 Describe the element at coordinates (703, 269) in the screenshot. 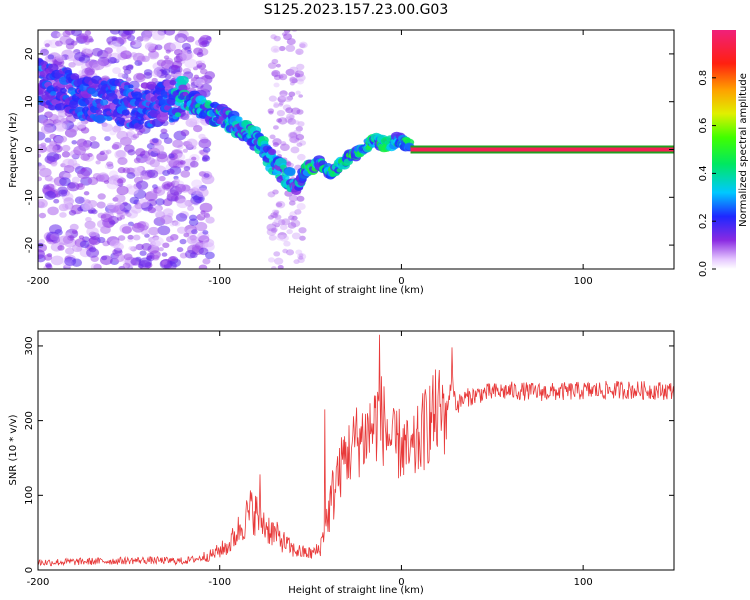

I see `colorbar-tick-label: 0.0` at that location.